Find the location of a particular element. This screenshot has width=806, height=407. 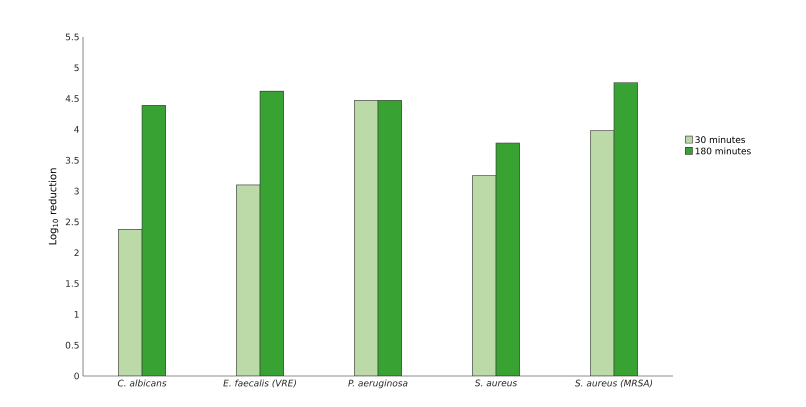

x-tick-label: E. faecalis (VRE) is located at coordinates (259, 384).